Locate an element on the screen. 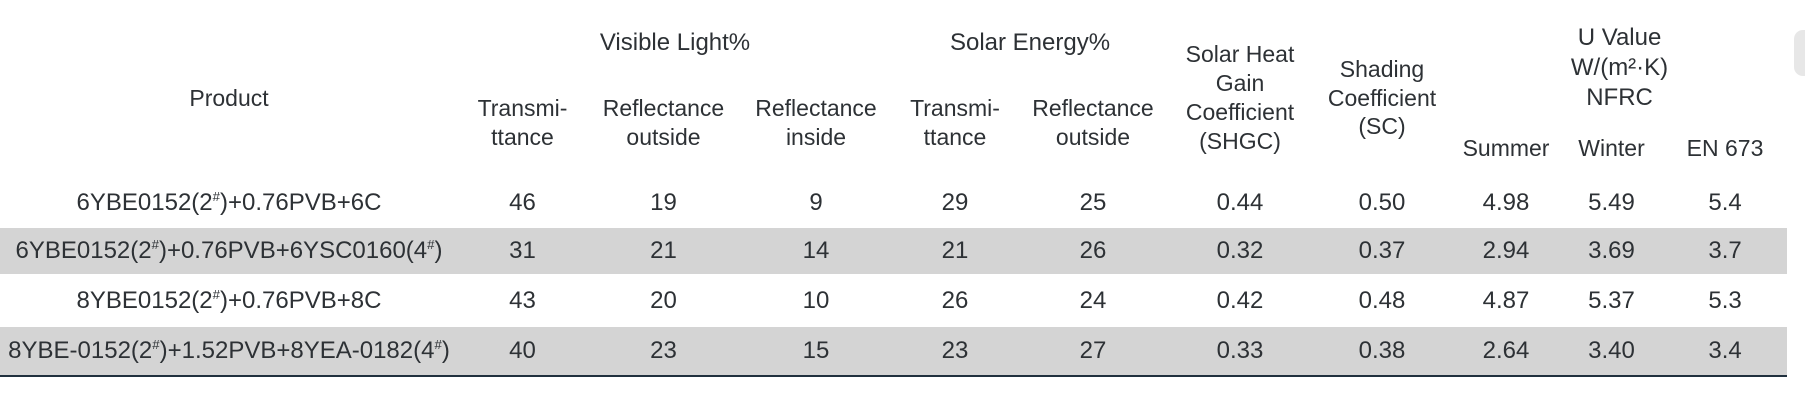  col-header-vl-reflectance-outside: Reflectance outside is located at coordinates (663, 122).